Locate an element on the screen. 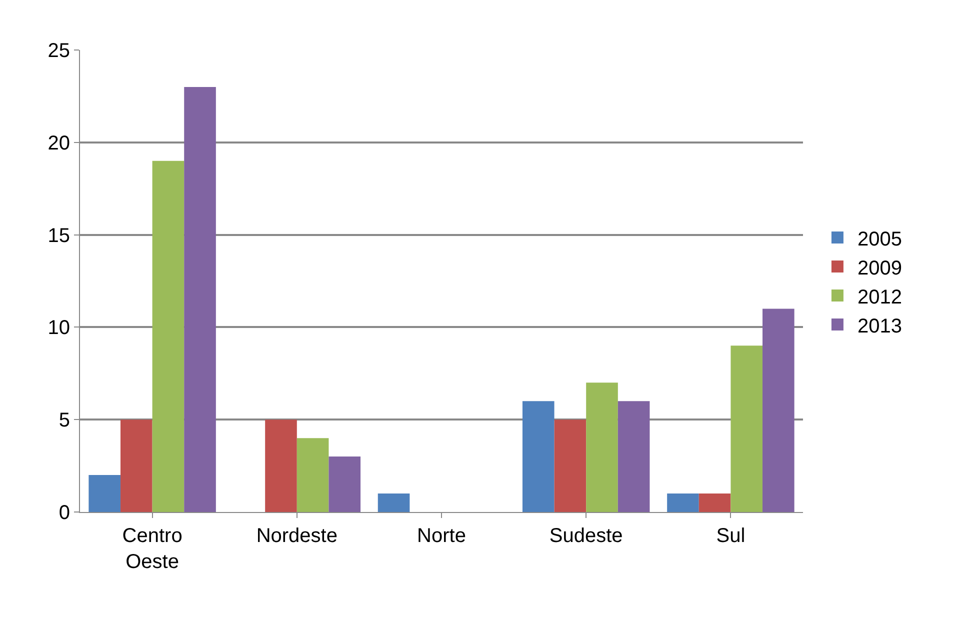 The width and height of the screenshot is (973, 622). y-tick-label: 15 is located at coordinates (59, 235).